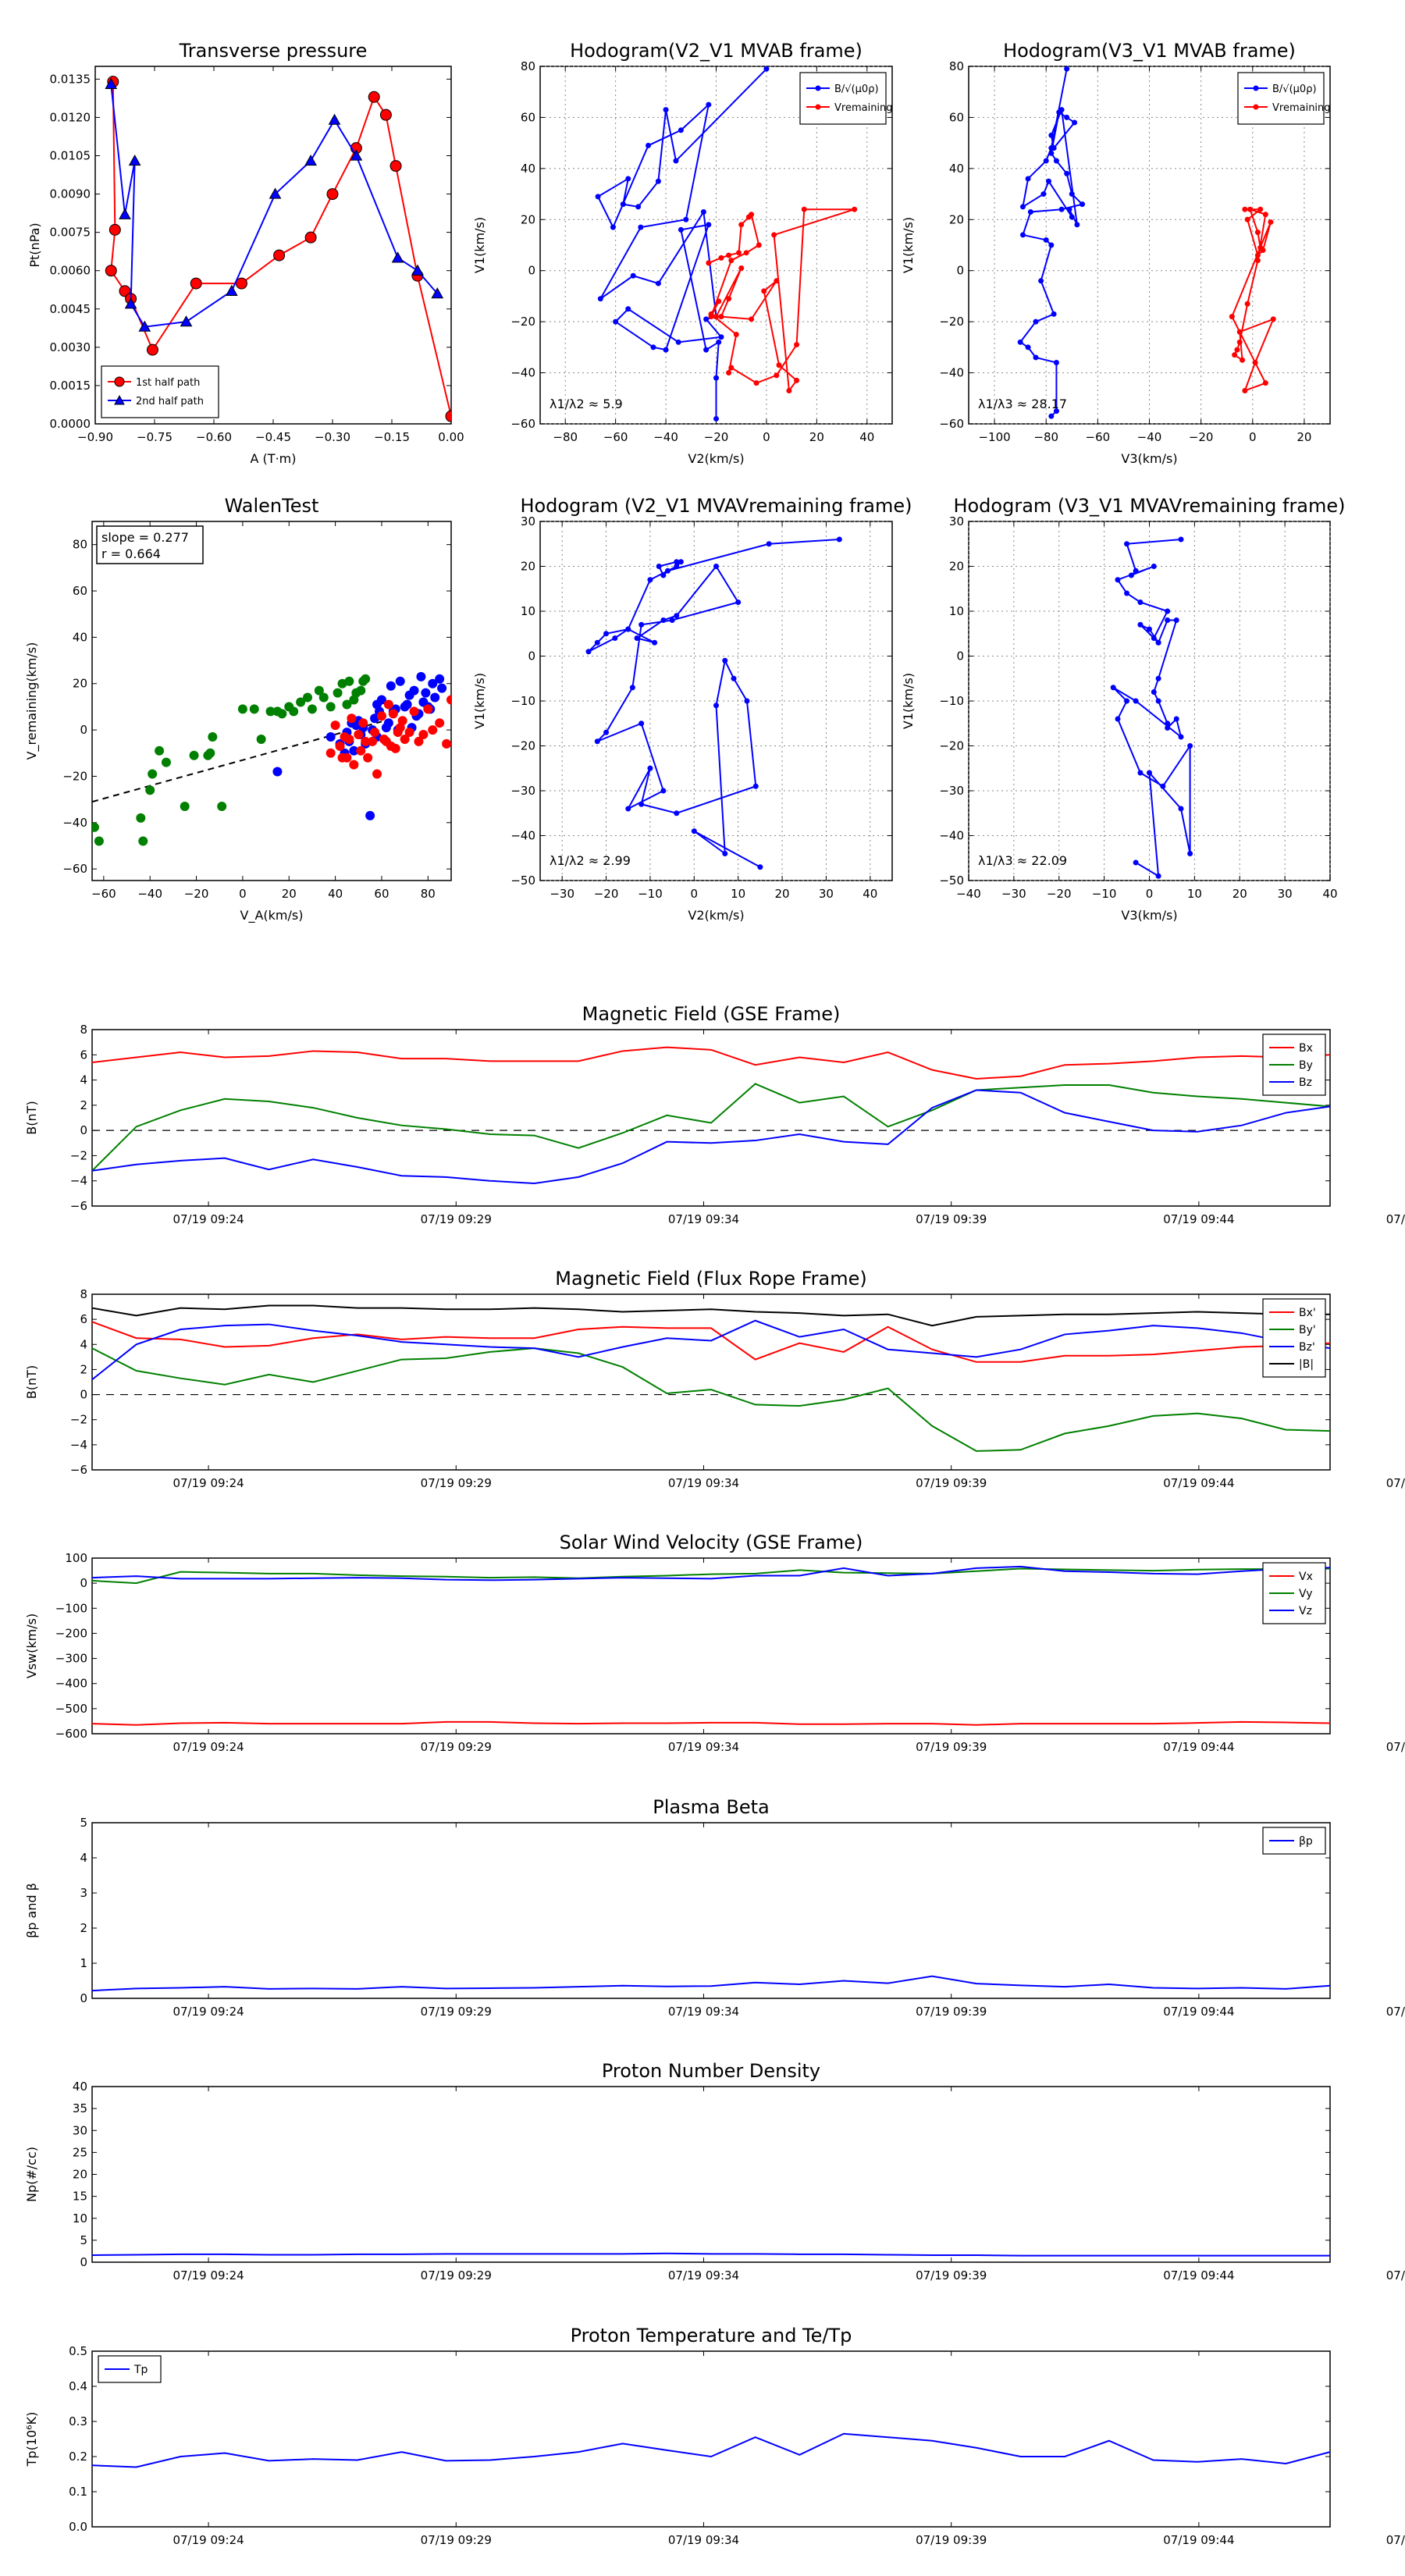 The height and width of the screenshot is (2576, 1405). I want to click on chart-title: Magnetic Field (GSE Frame), so click(712, 1014).